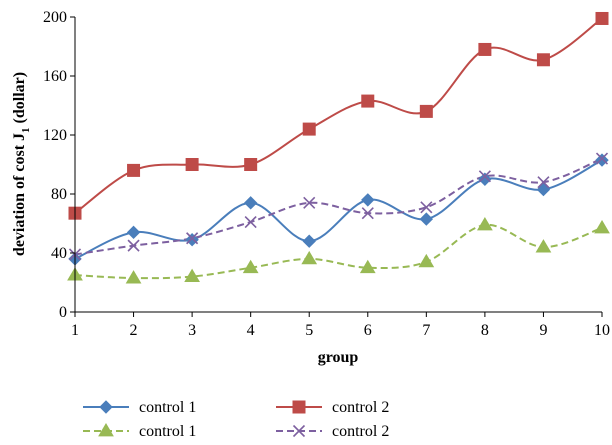 Image resolution: width=612 pixels, height=445 pixels. I want to click on y-tick-label: 40, so click(59, 253).